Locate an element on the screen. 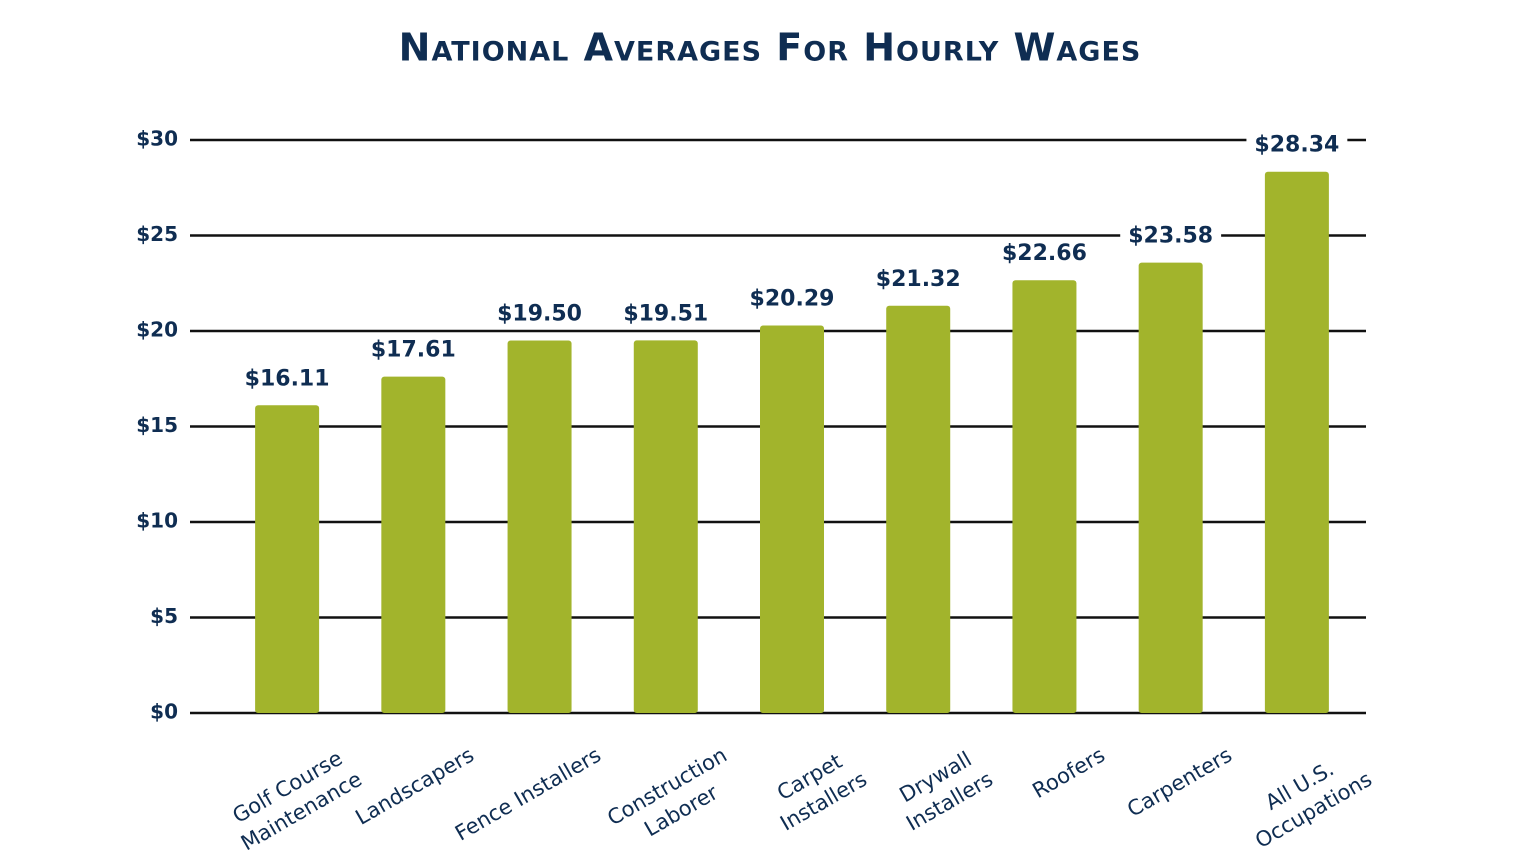 Image resolution: width=1540 pixels, height=864 pixels. value-label: $20.29 is located at coordinates (792, 298).